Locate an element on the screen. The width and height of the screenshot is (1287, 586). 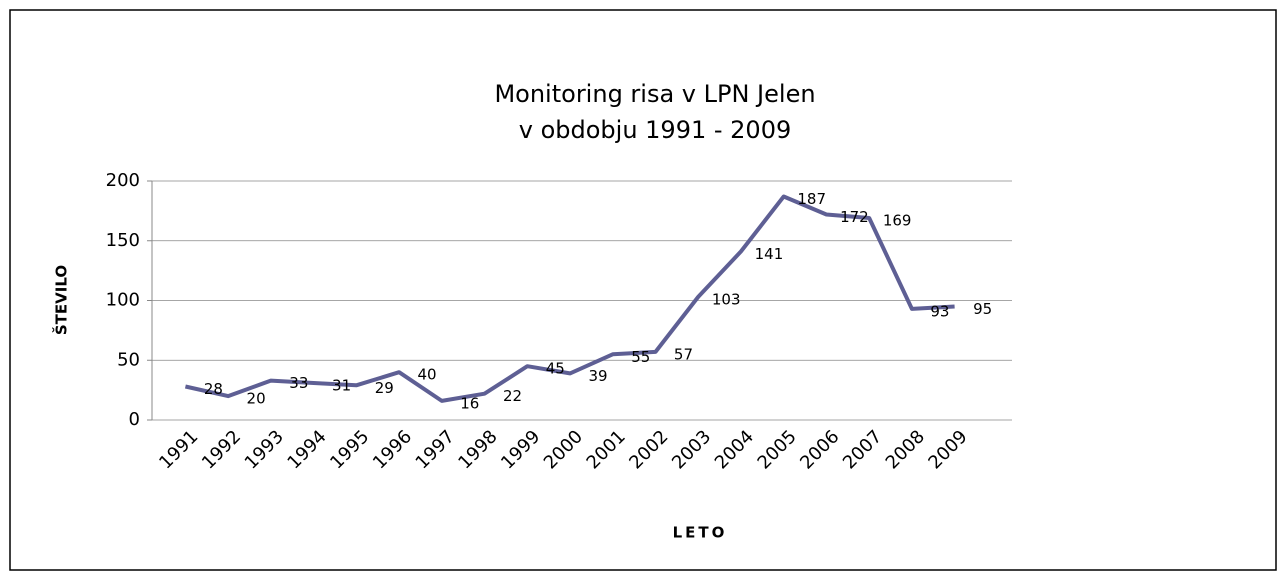
data-label: 169 is located at coordinates (897, 221).